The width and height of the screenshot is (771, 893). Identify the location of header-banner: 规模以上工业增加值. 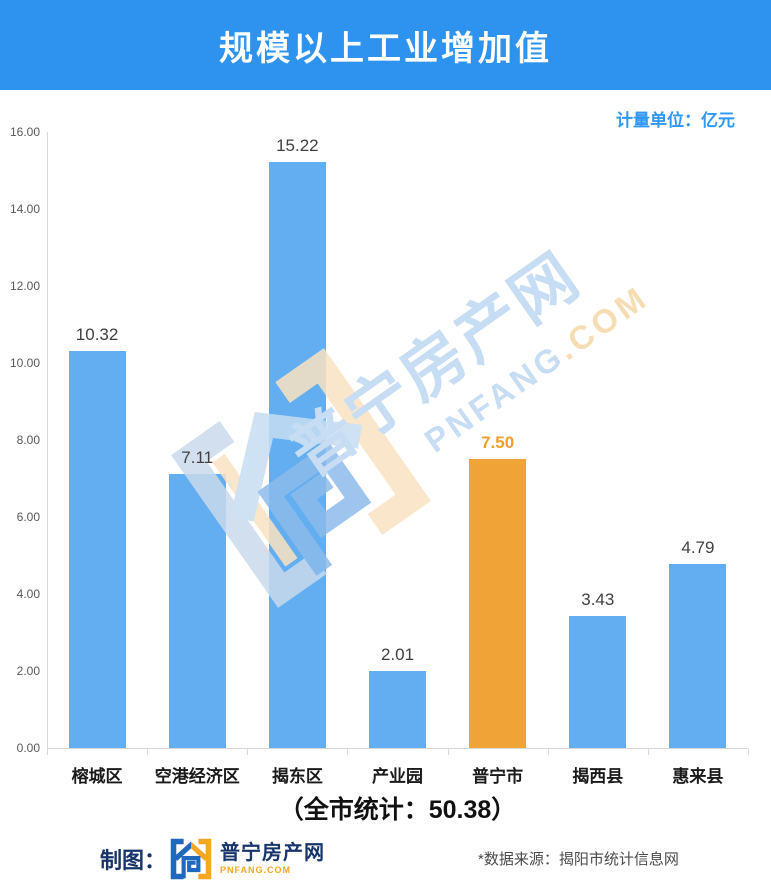
(385, 45).